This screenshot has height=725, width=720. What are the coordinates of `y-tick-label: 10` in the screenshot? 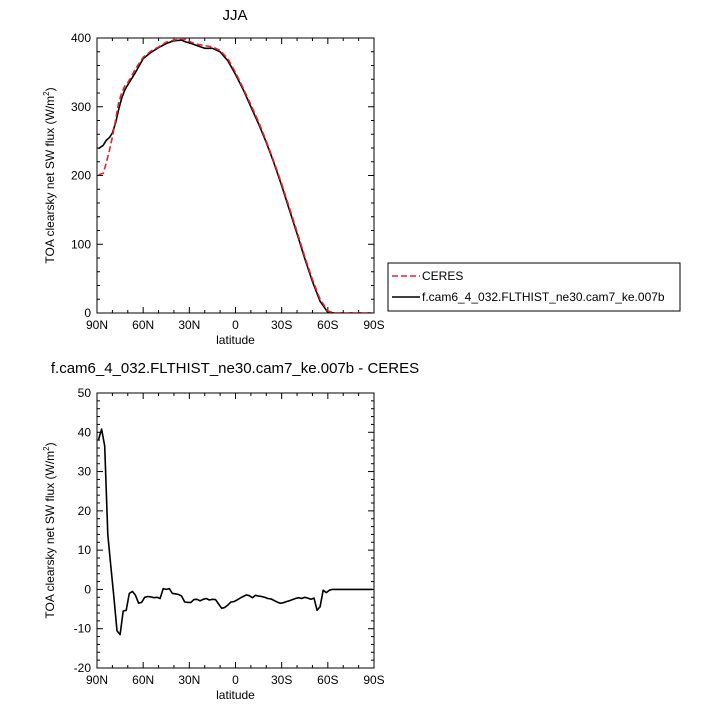 It's located at (85, 550).